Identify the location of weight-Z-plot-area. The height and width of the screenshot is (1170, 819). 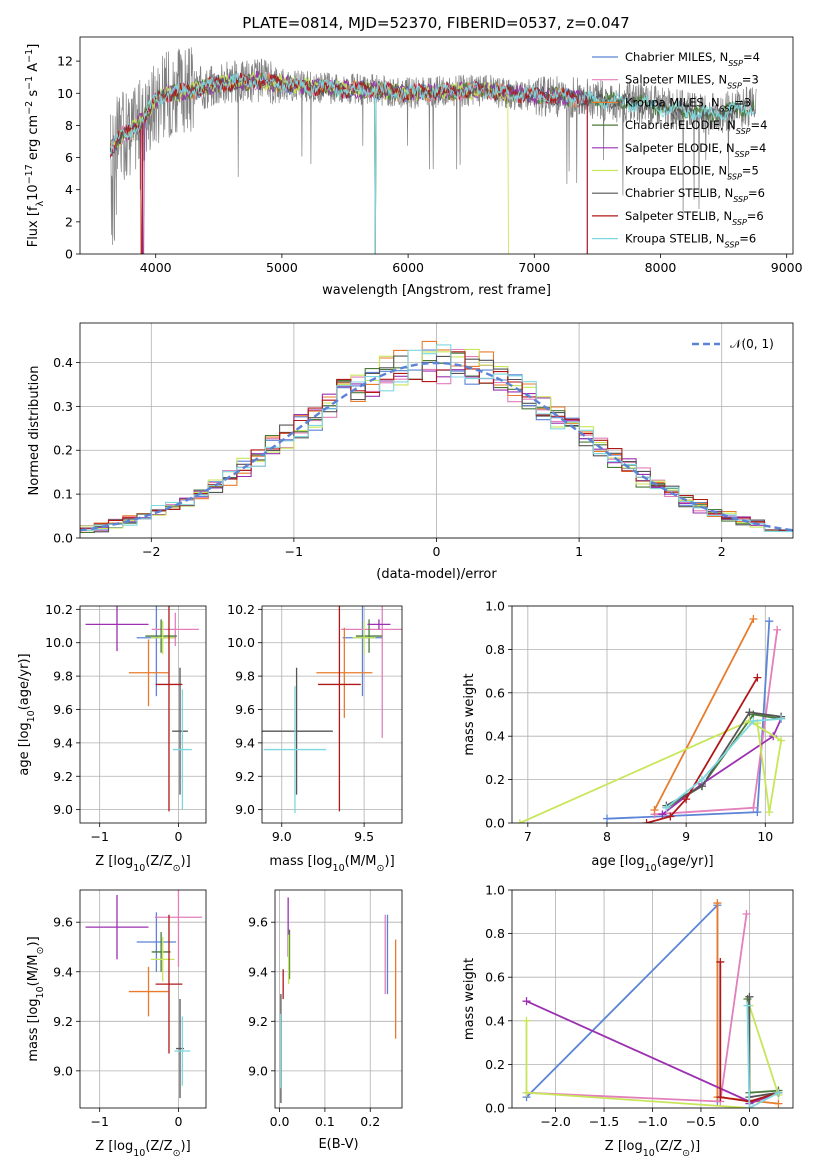
(652, 1003).